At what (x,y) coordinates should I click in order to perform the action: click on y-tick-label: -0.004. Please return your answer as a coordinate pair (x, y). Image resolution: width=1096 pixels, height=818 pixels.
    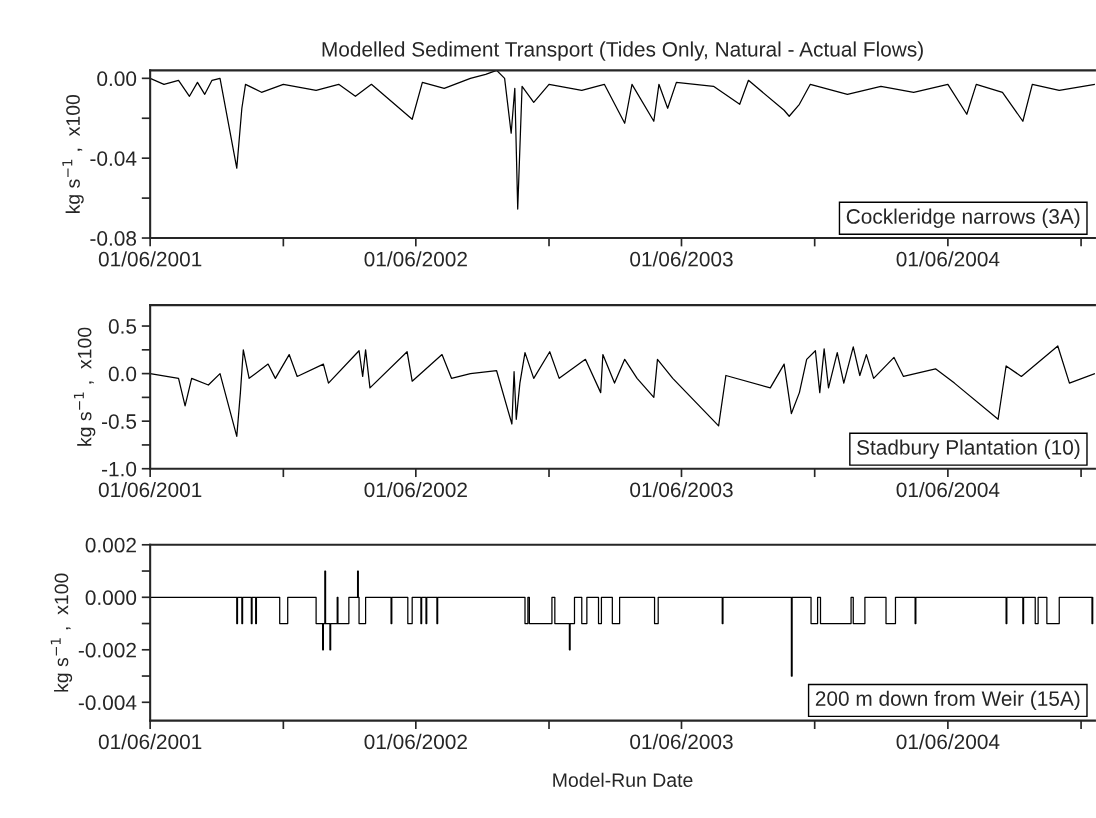
    Looking at the image, I should click on (107, 703).